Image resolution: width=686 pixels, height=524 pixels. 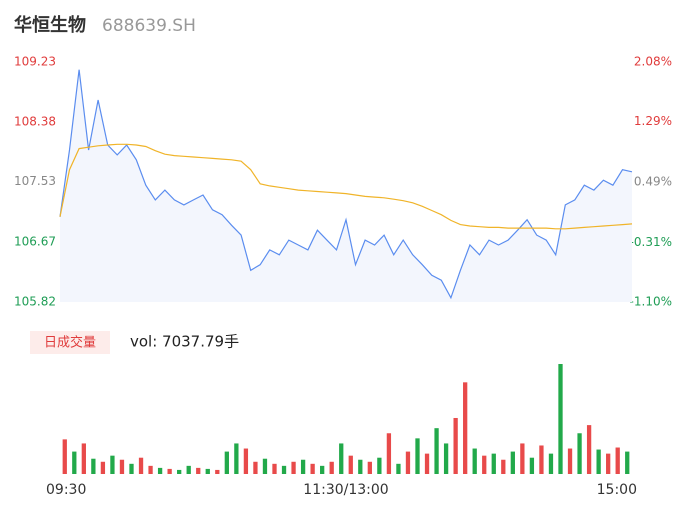 I want to click on average-line, so click(x=346, y=186).